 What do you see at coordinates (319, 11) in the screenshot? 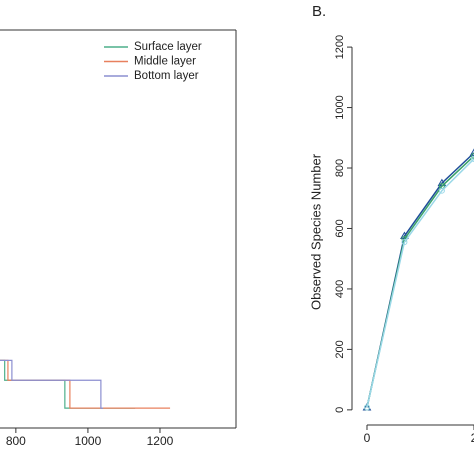
I see `panel-title: B.` at bounding box center [319, 11].